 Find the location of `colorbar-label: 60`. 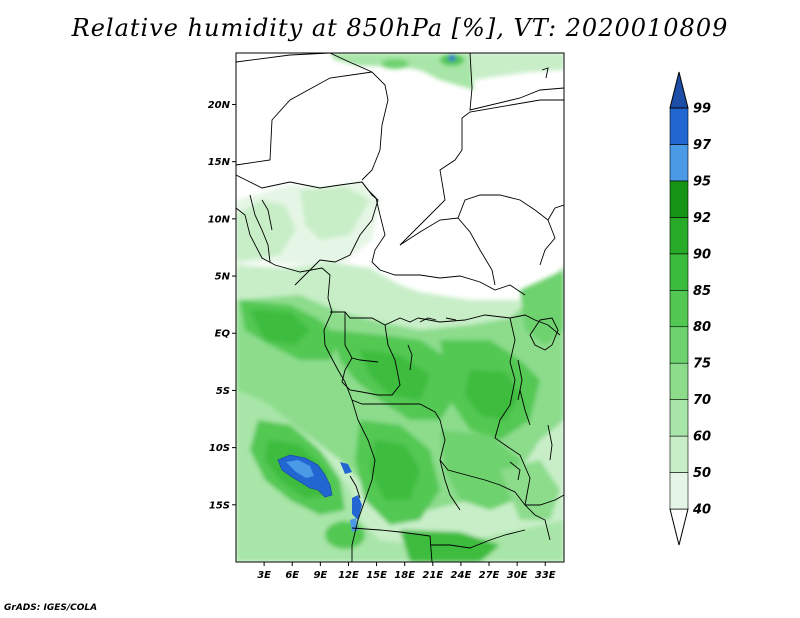

colorbar-label: 60 is located at coordinates (702, 437).